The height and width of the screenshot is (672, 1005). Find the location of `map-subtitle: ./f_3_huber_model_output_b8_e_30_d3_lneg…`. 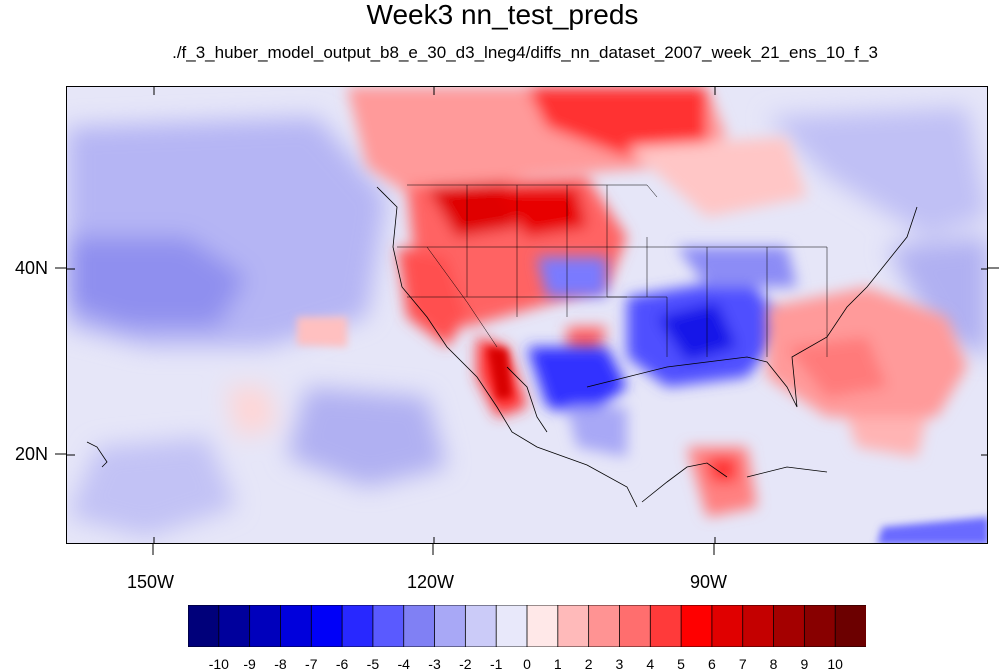

map-subtitle: ./f_3_huber_model_output_b8_e_30_d3_lneg… is located at coordinates (525, 52).